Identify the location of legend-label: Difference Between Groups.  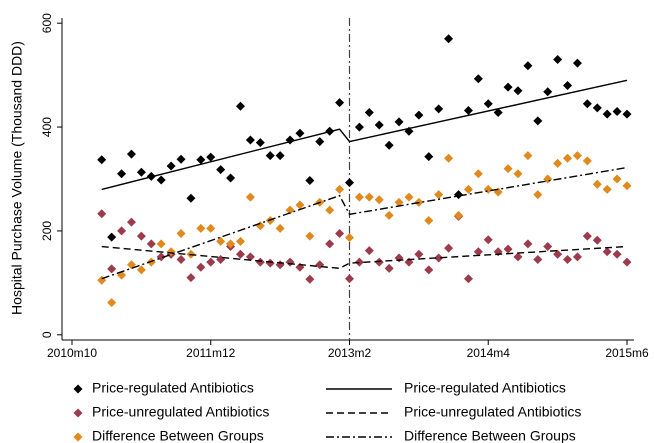
(178, 435).